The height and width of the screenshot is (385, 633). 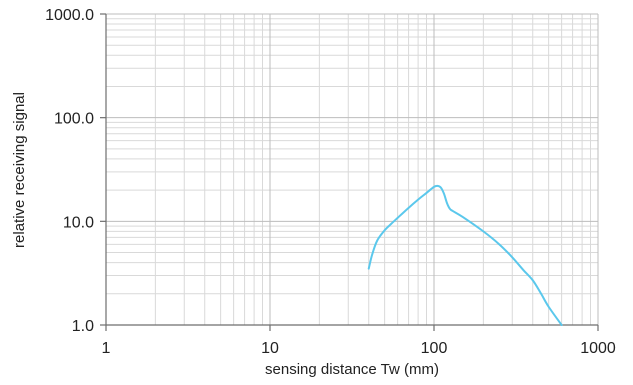 I want to click on signal-curve, so click(x=465, y=255).